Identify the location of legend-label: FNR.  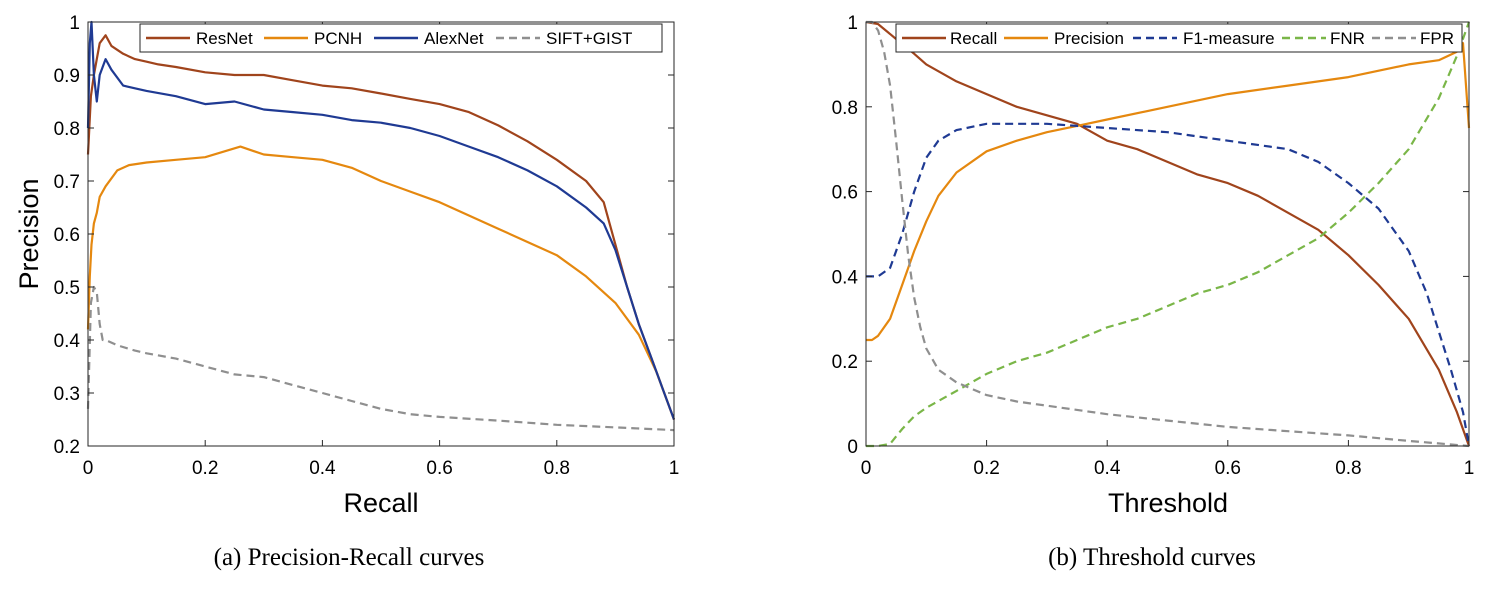
(1347, 38).